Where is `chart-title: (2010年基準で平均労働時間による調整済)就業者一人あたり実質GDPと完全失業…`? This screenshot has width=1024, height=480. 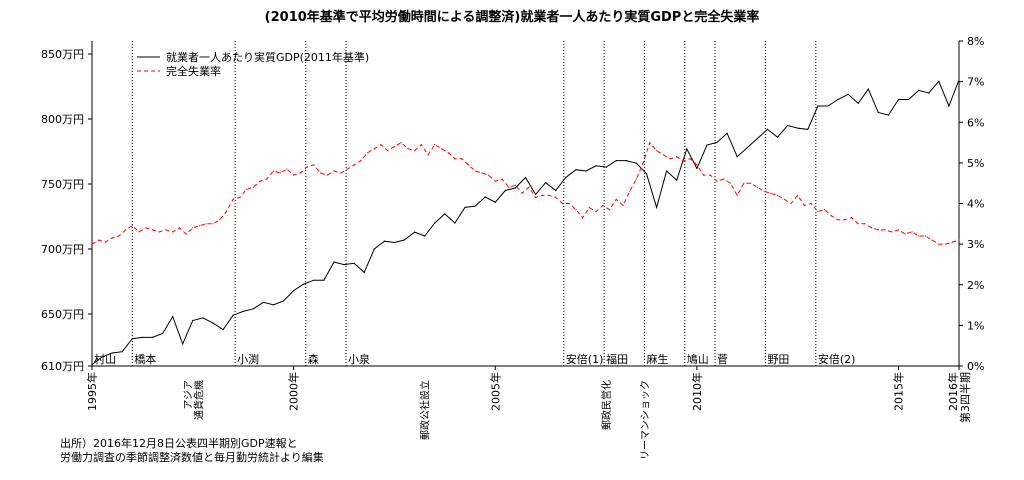 chart-title: (2010年基準で平均労働時間による調整済)就業者一人あたり実質GDPと完全失業… is located at coordinates (512, 17).